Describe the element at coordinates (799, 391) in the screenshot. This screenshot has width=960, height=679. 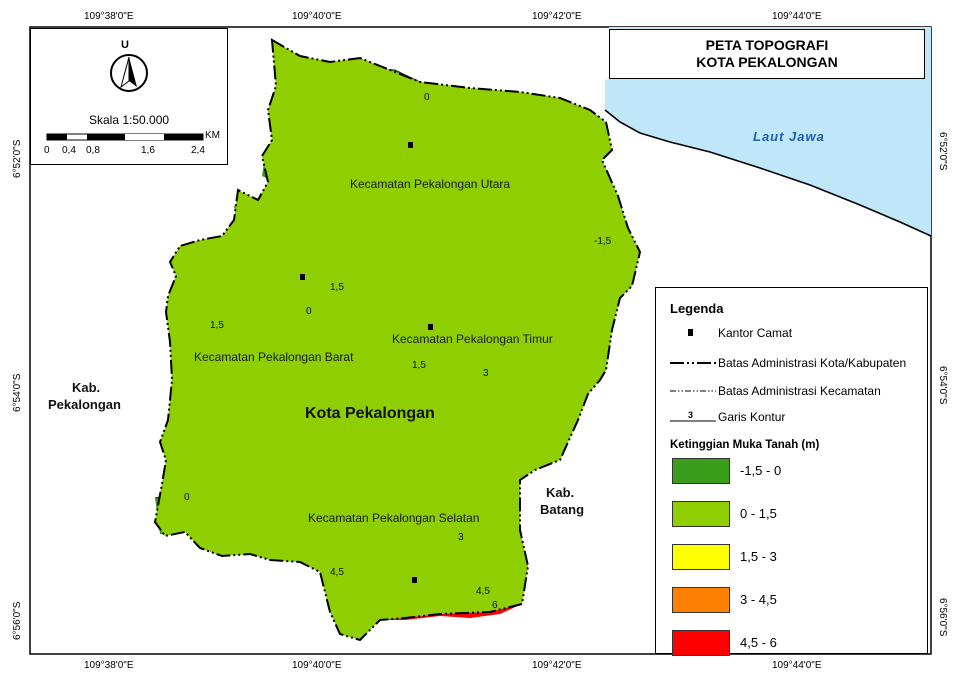
I see `legend-item-label: Batas Administrasi Kecamatan` at that location.